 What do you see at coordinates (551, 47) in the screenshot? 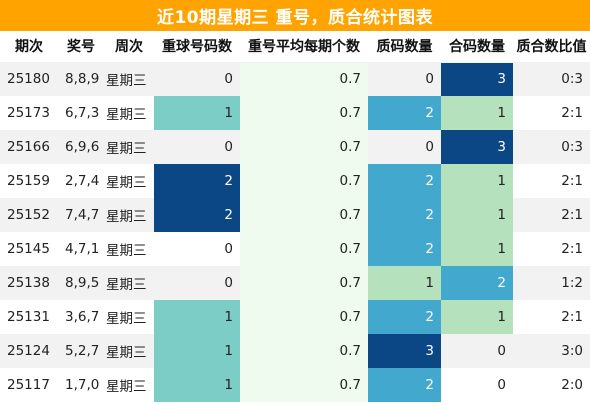
I see `header-ratio: 质合数比值` at bounding box center [551, 47].